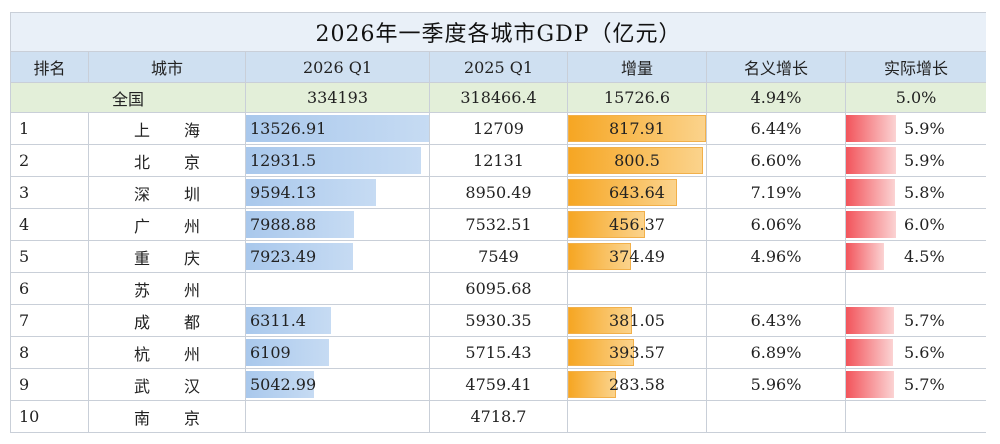  Describe the element at coordinates (870, 192) in the screenshot. I see `real-growth-data-bar` at that location.